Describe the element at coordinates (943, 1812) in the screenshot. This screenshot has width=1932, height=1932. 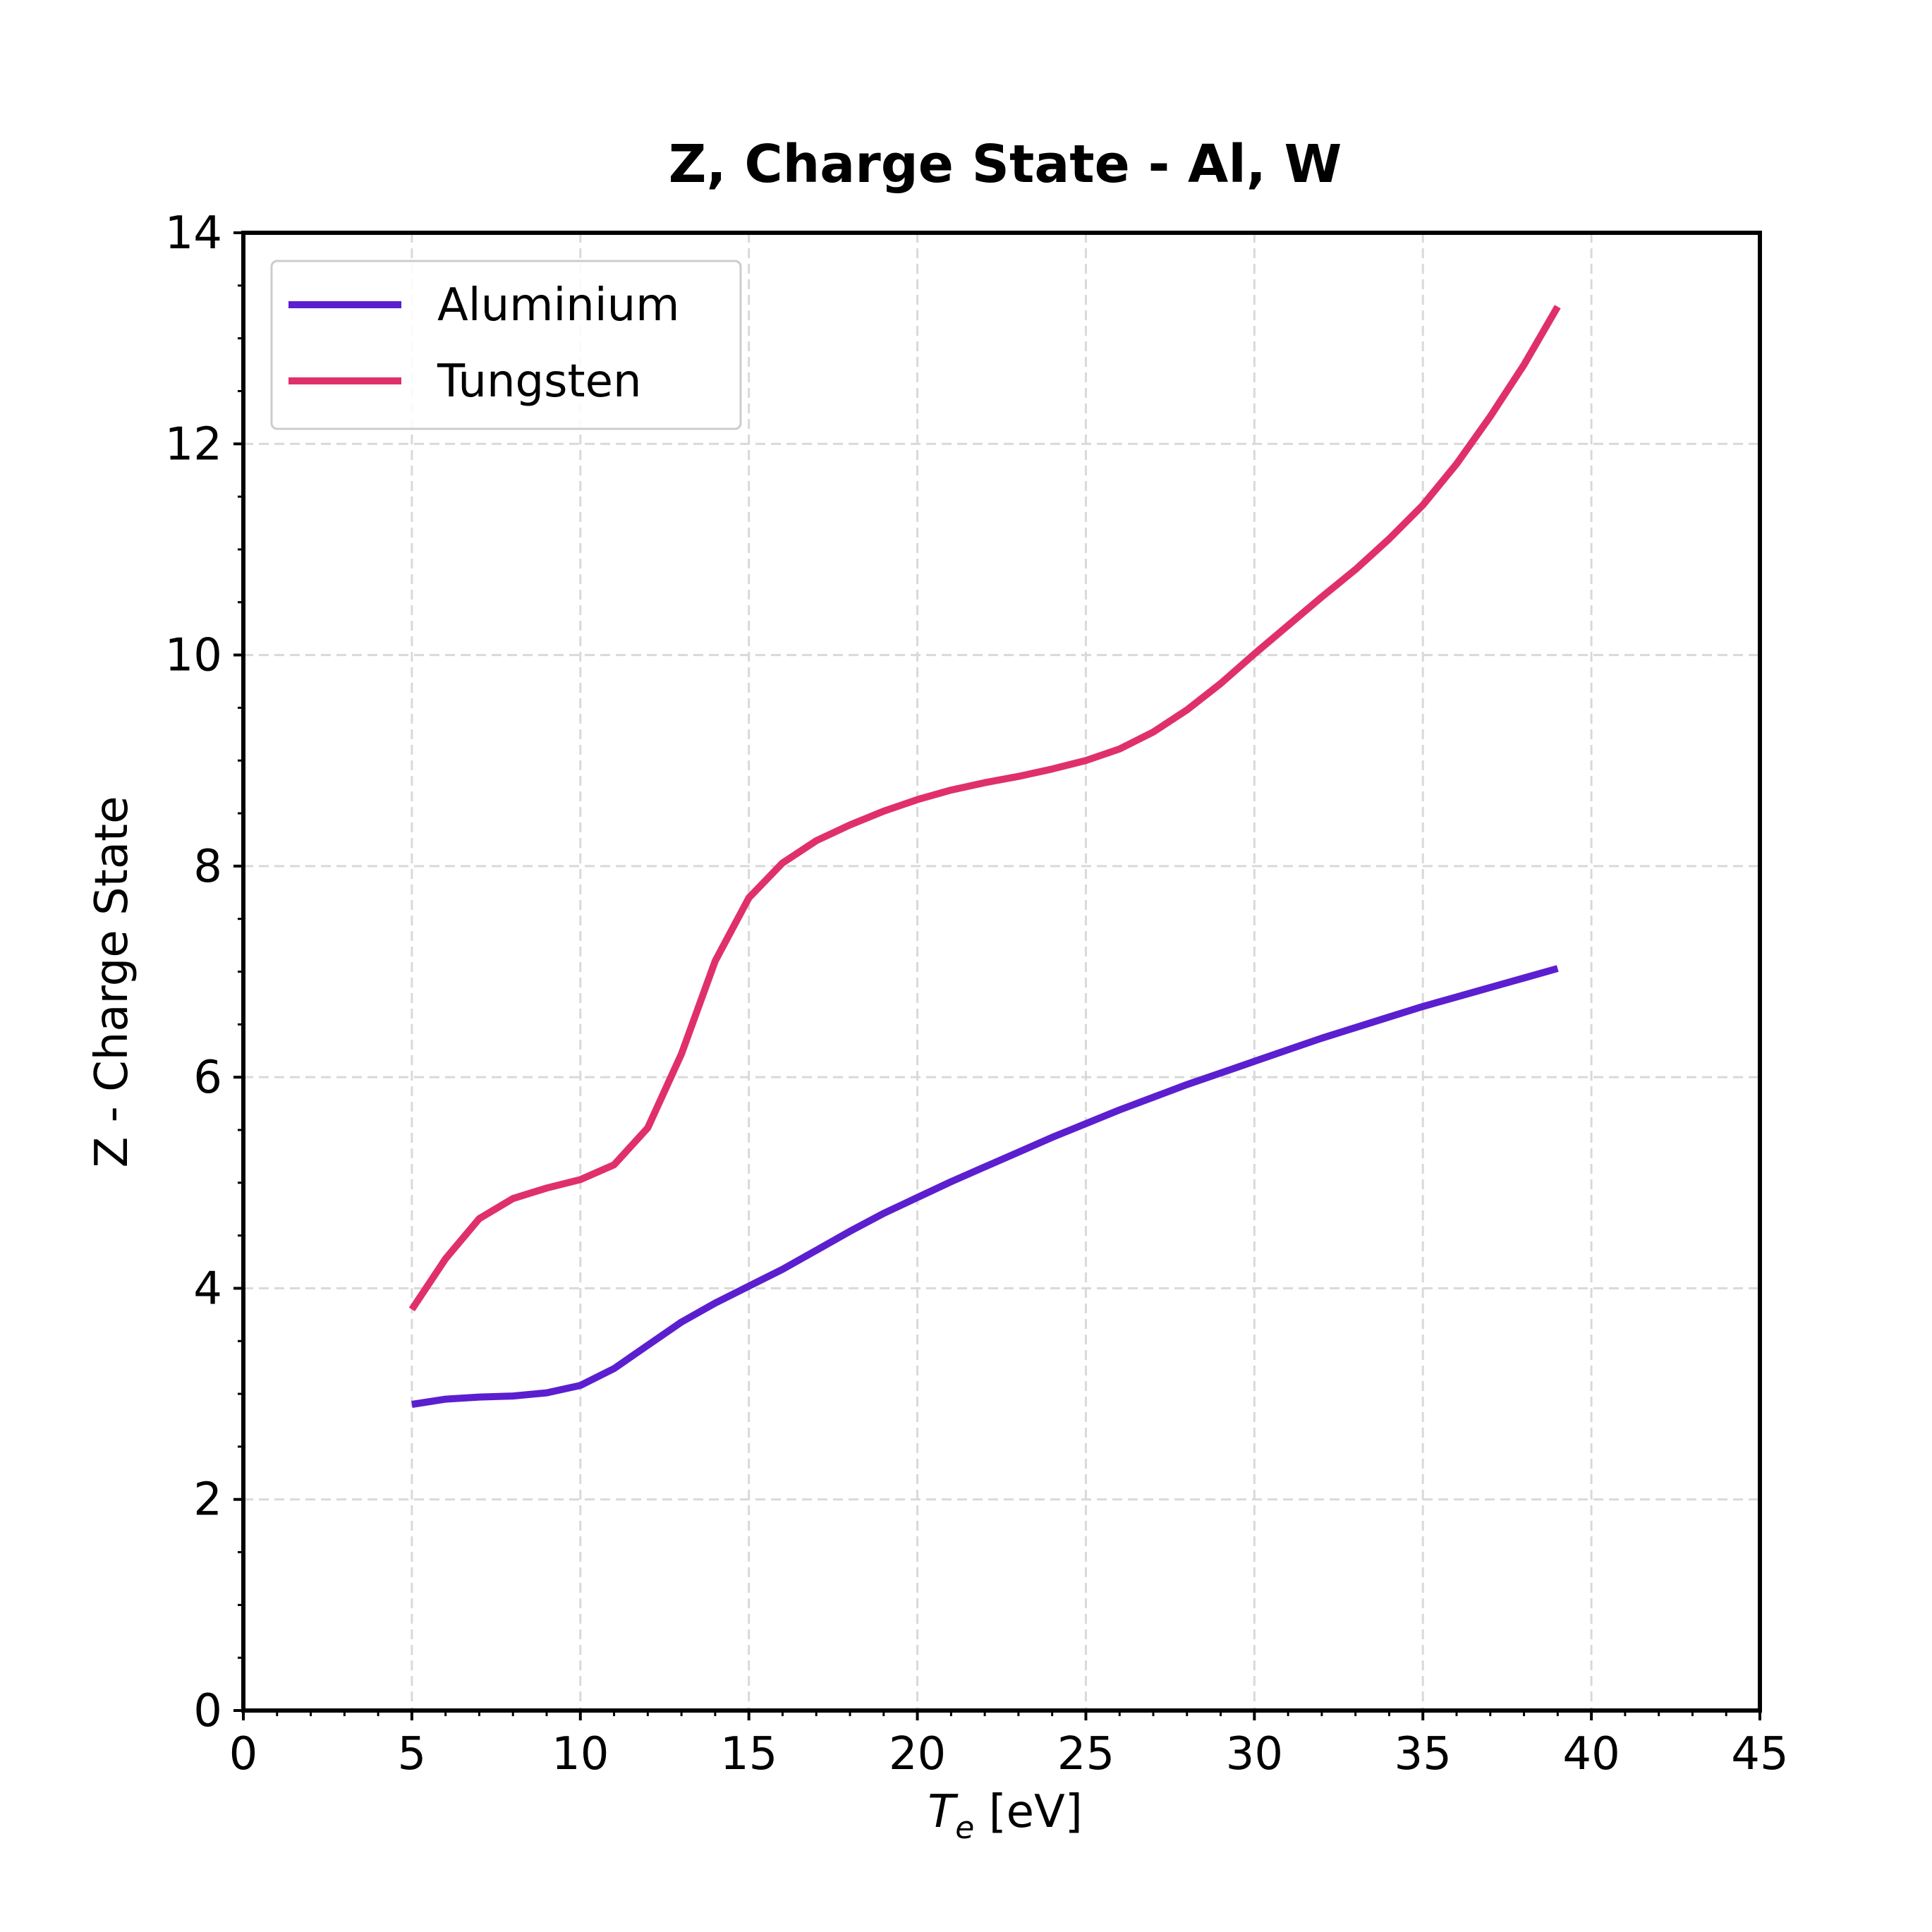
I see `x-axis-label-symbol: T` at that location.